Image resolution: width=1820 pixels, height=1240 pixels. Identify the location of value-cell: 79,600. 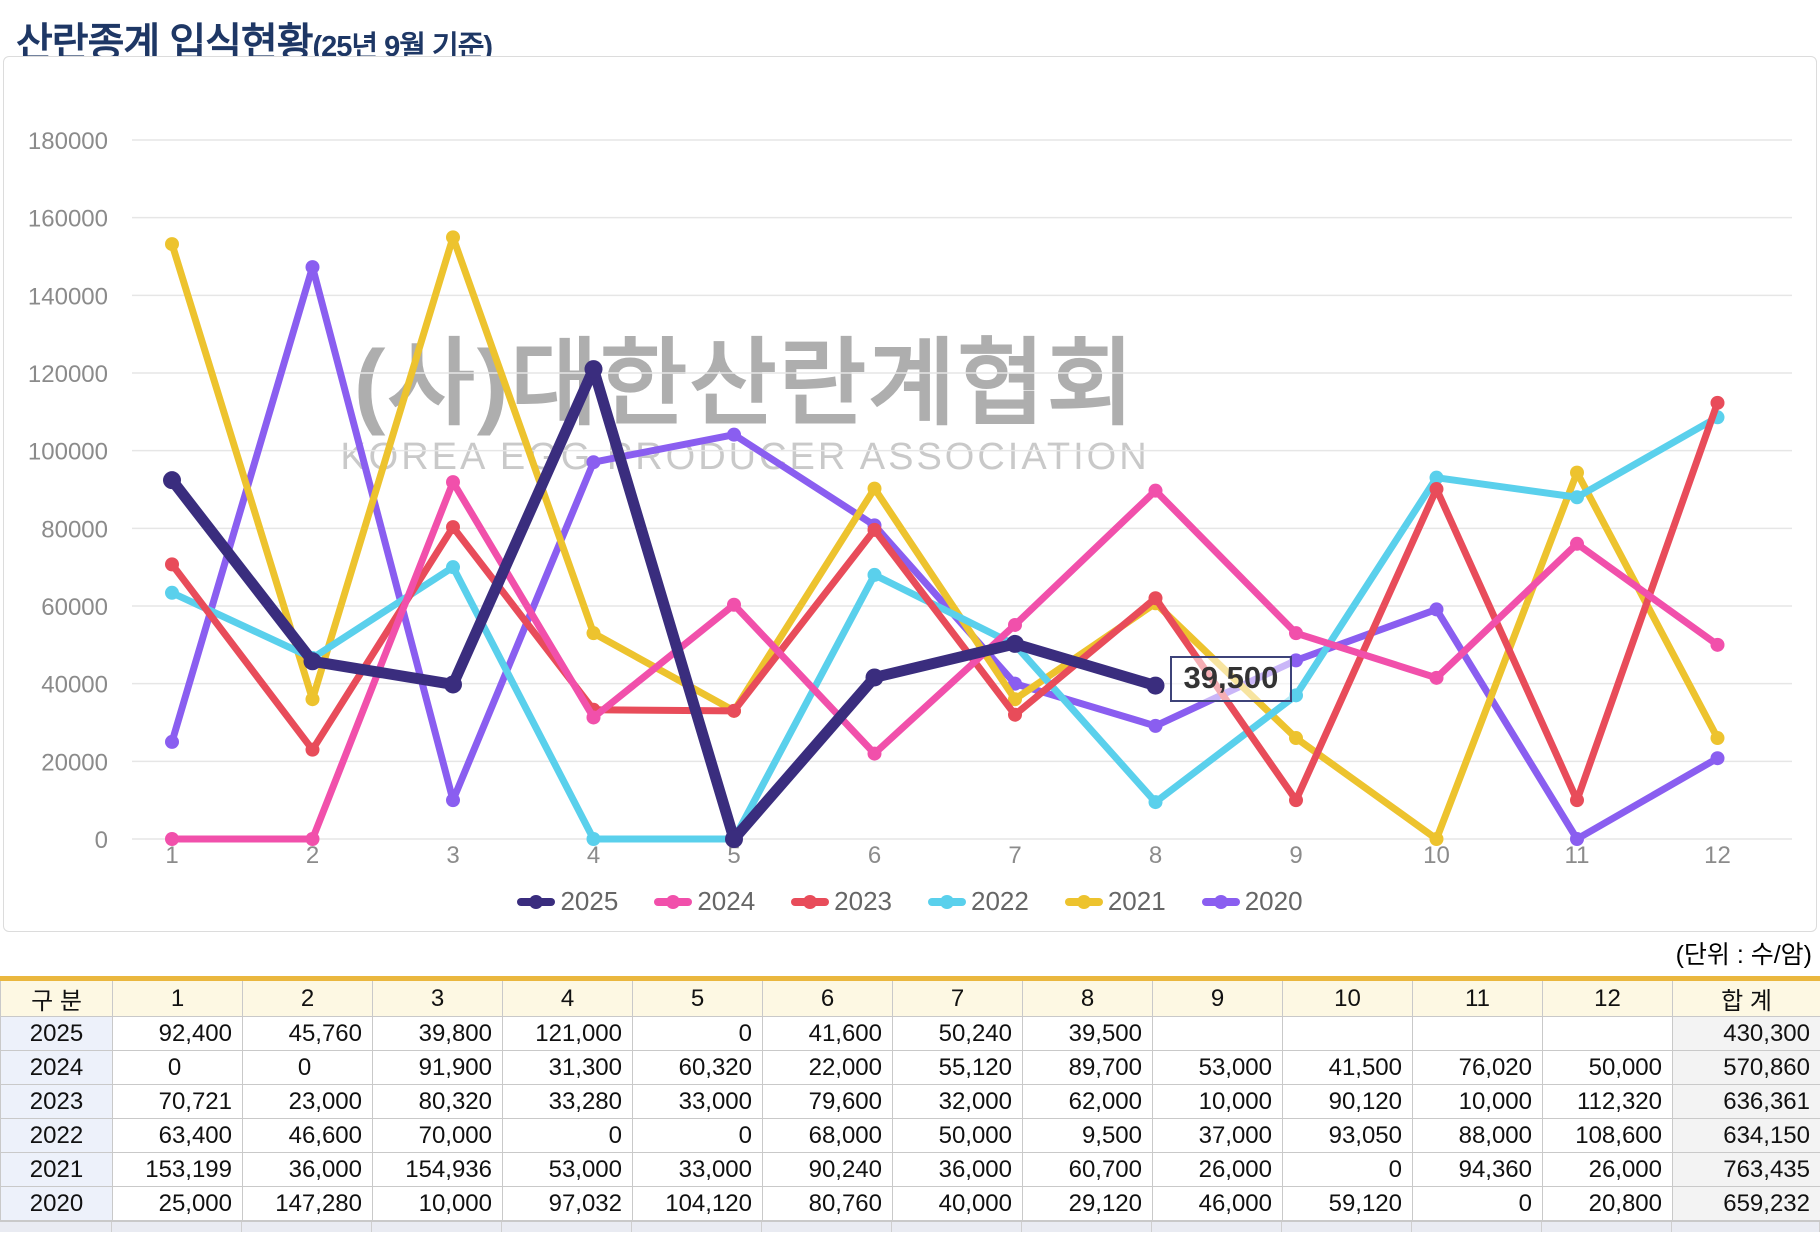
(827, 1101).